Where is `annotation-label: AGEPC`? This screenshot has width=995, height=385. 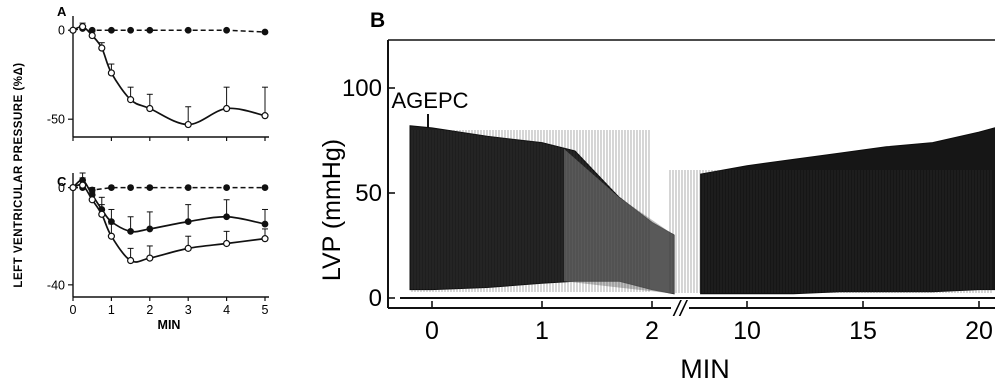 annotation-label: AGEPC is located at coordinates (429, 100).